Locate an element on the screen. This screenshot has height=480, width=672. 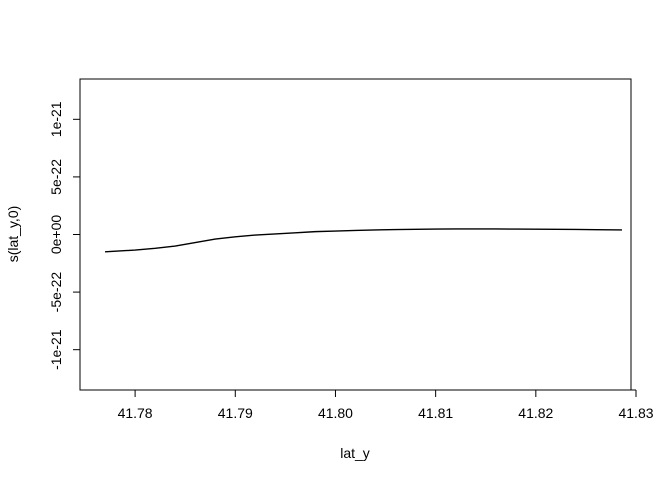
y-axis-title: s(lat_y,0) is located at coordinates (13, 234).